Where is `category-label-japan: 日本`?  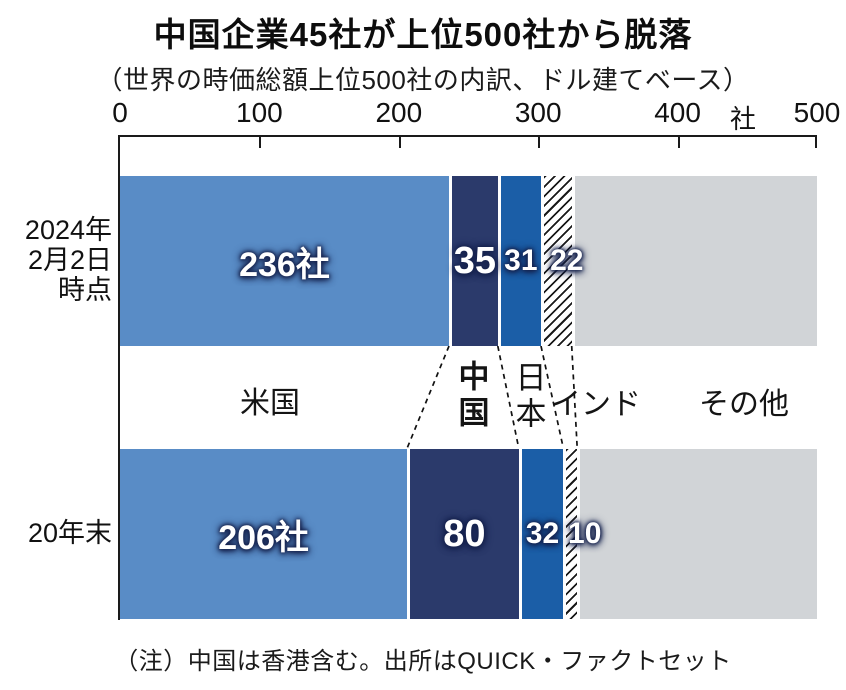 category-label-japan: 日本 is located at coordinates (528, 397).